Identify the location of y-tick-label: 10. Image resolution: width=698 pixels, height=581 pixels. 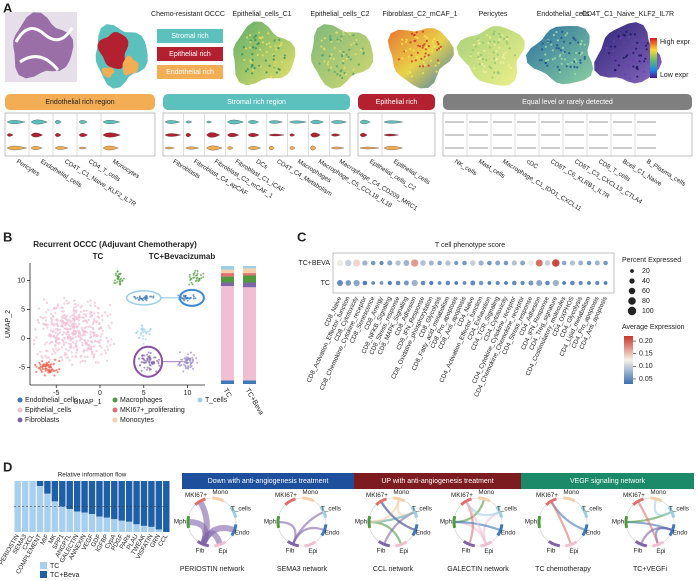
(21, 280).